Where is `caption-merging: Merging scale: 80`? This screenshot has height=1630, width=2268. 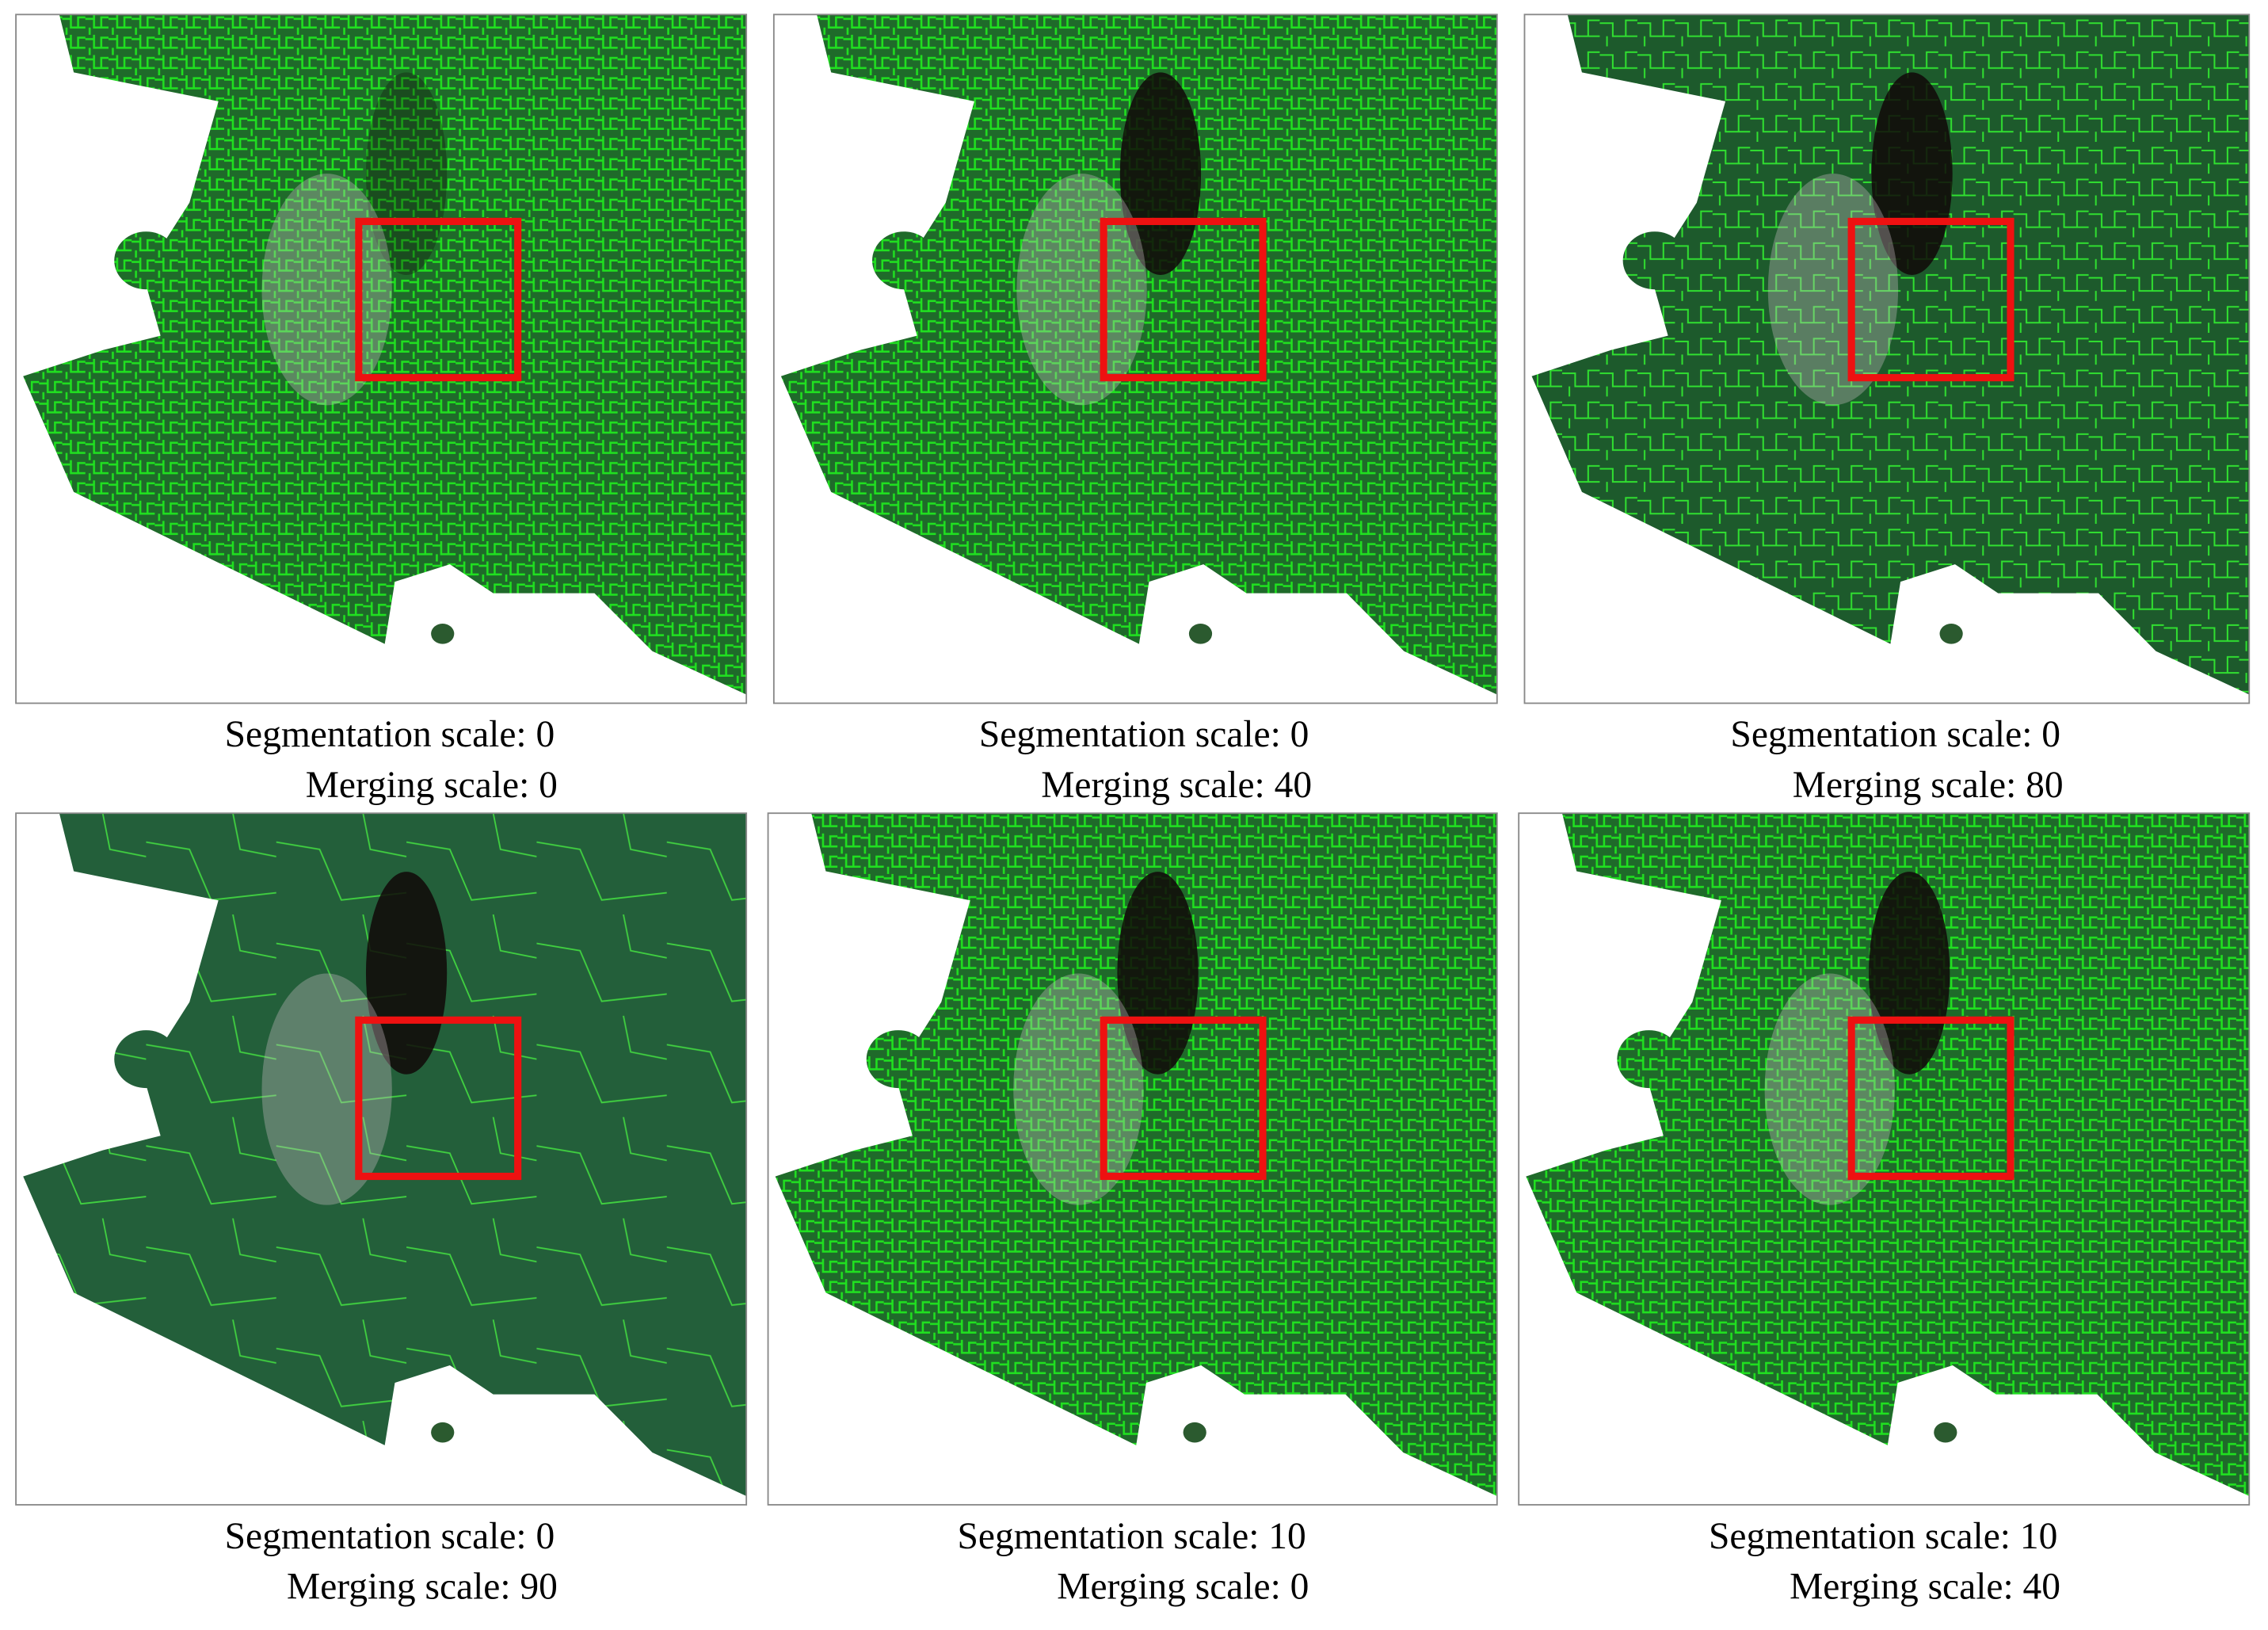 caption-merging: Merging scale: 80 is located at coordinates (1928, 786).